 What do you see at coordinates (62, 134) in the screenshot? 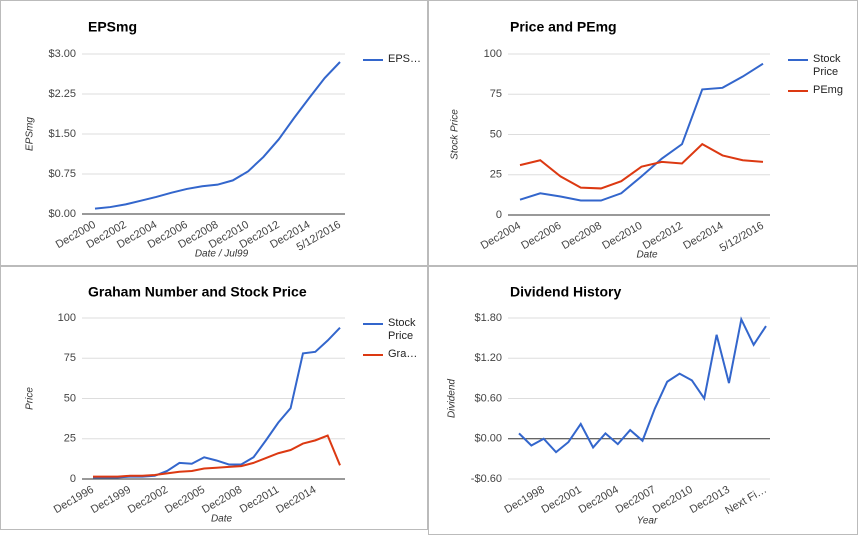
I see `y-tick-label: $1.50` at bounding box center [62, 134].